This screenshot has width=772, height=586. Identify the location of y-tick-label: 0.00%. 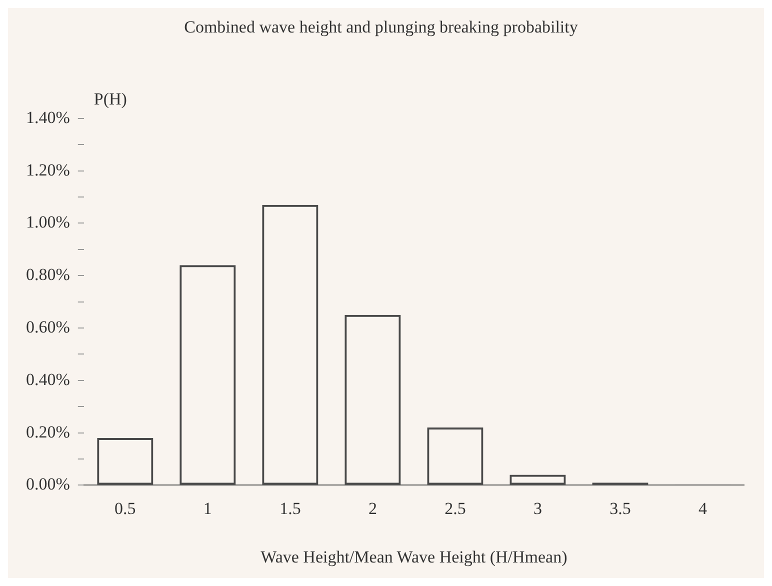
(48, 484).